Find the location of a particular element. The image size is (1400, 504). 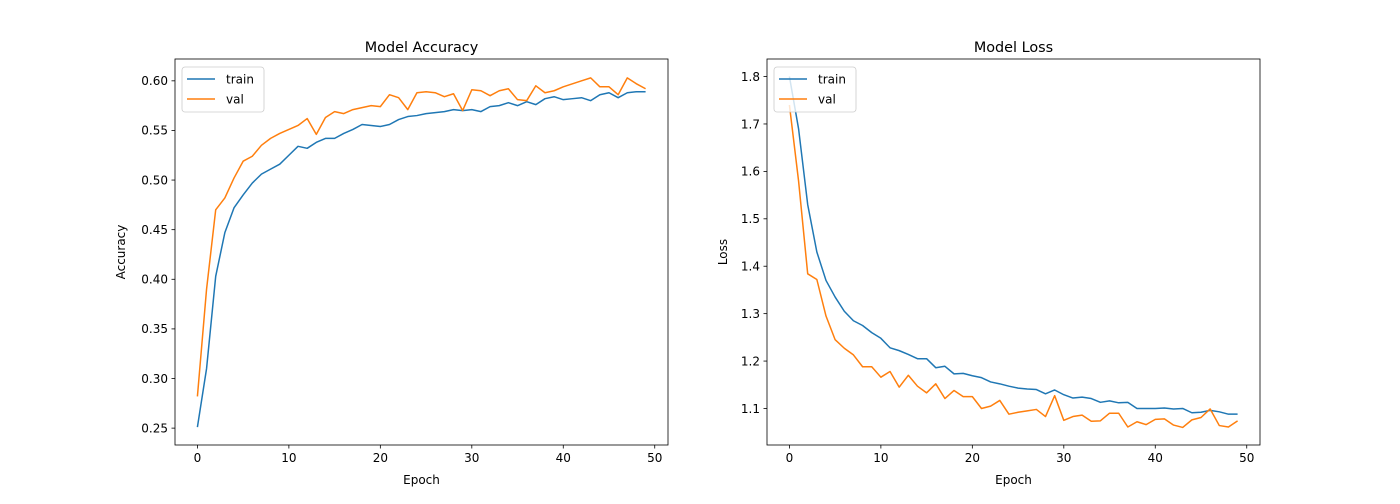

y-tick-label: 1.8 is located at coordinates (750, 77).